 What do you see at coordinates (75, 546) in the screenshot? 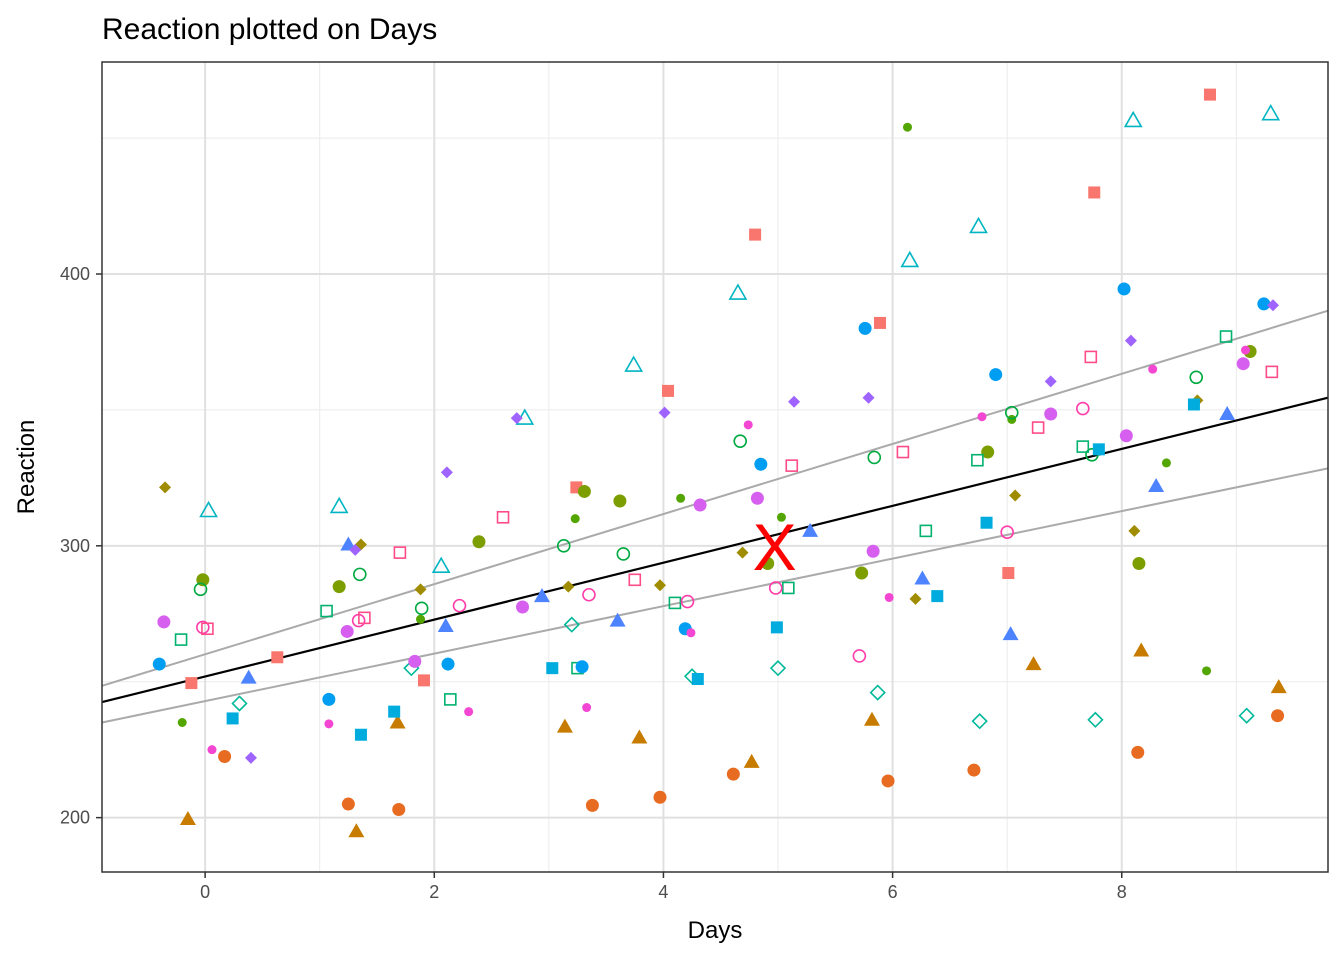
I see `y-tick-label: 300` at bounding box center [75, 546].